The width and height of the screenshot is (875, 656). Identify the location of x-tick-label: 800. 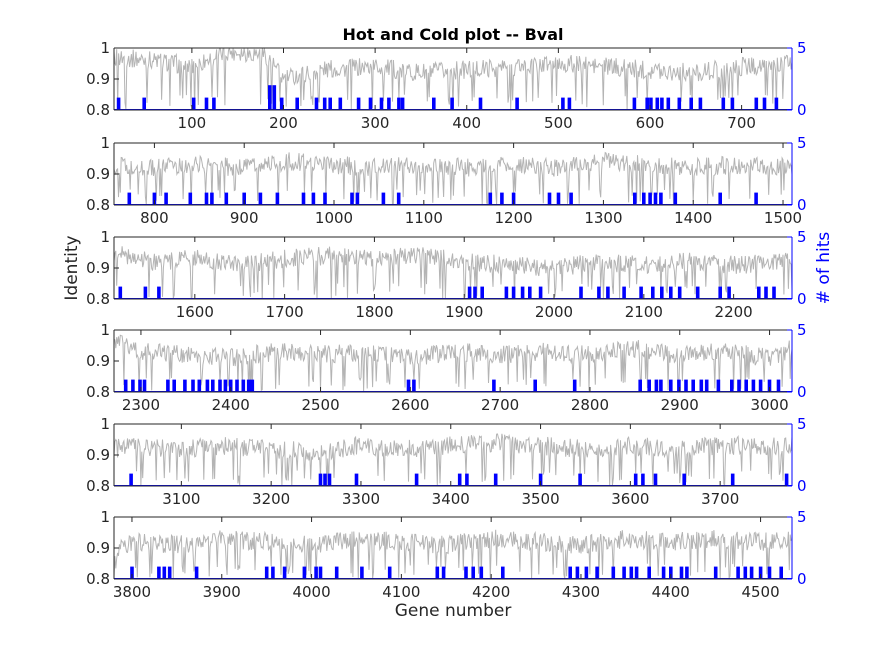
(154, 218).